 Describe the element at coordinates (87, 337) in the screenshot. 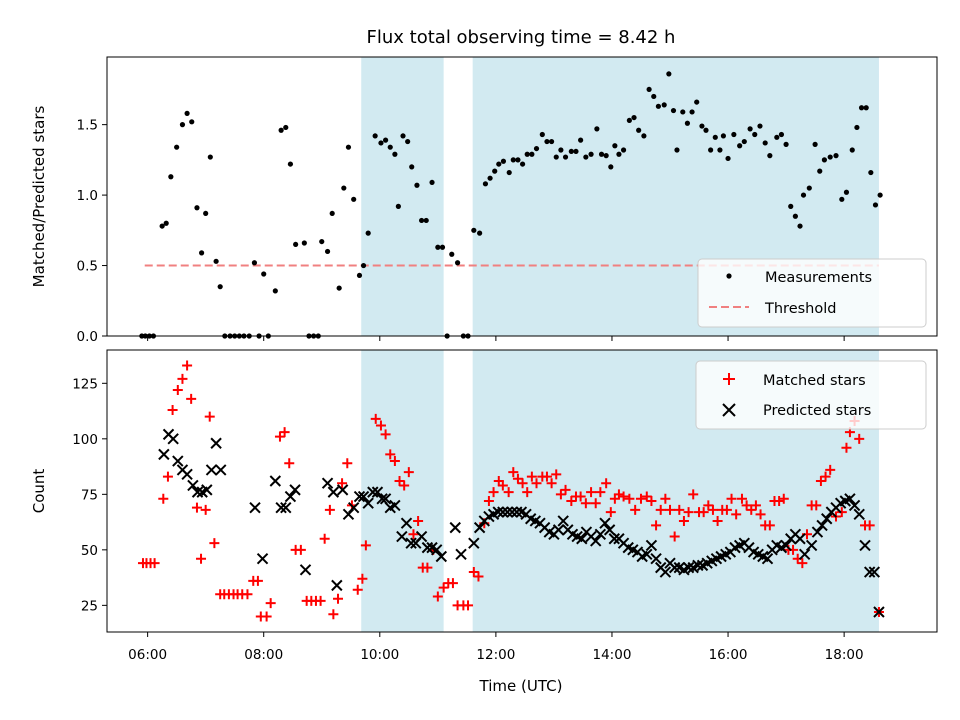

I see `y-tick-label-0: 0.0` at that location.